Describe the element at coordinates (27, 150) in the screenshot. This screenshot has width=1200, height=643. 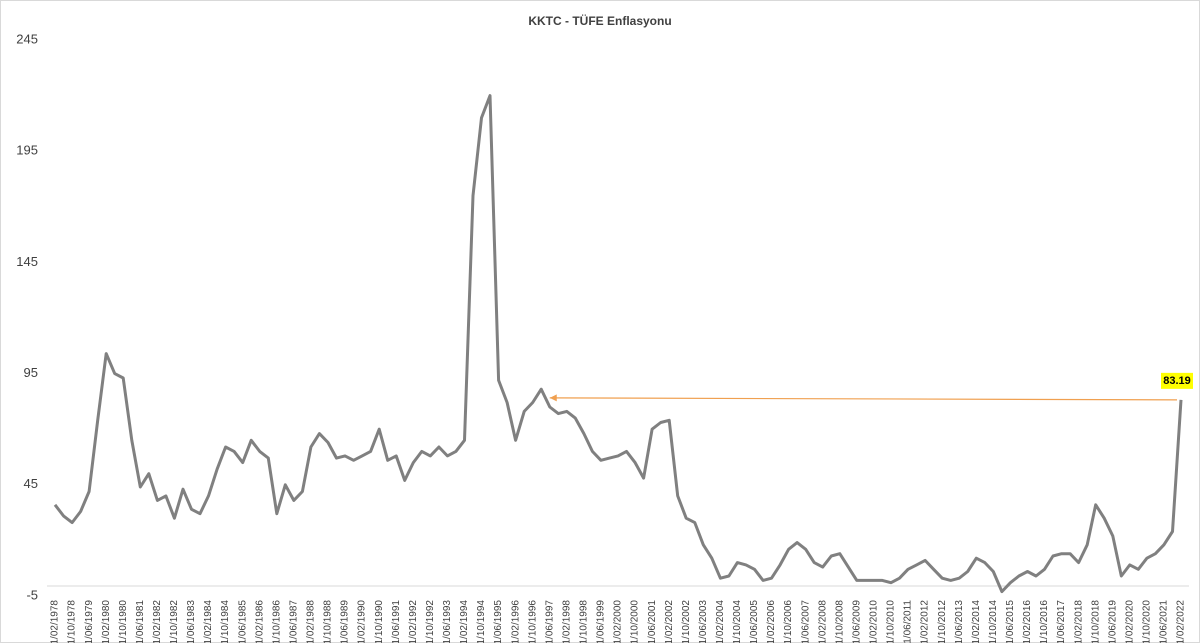
I see `y-tick-label: 195` at that location.